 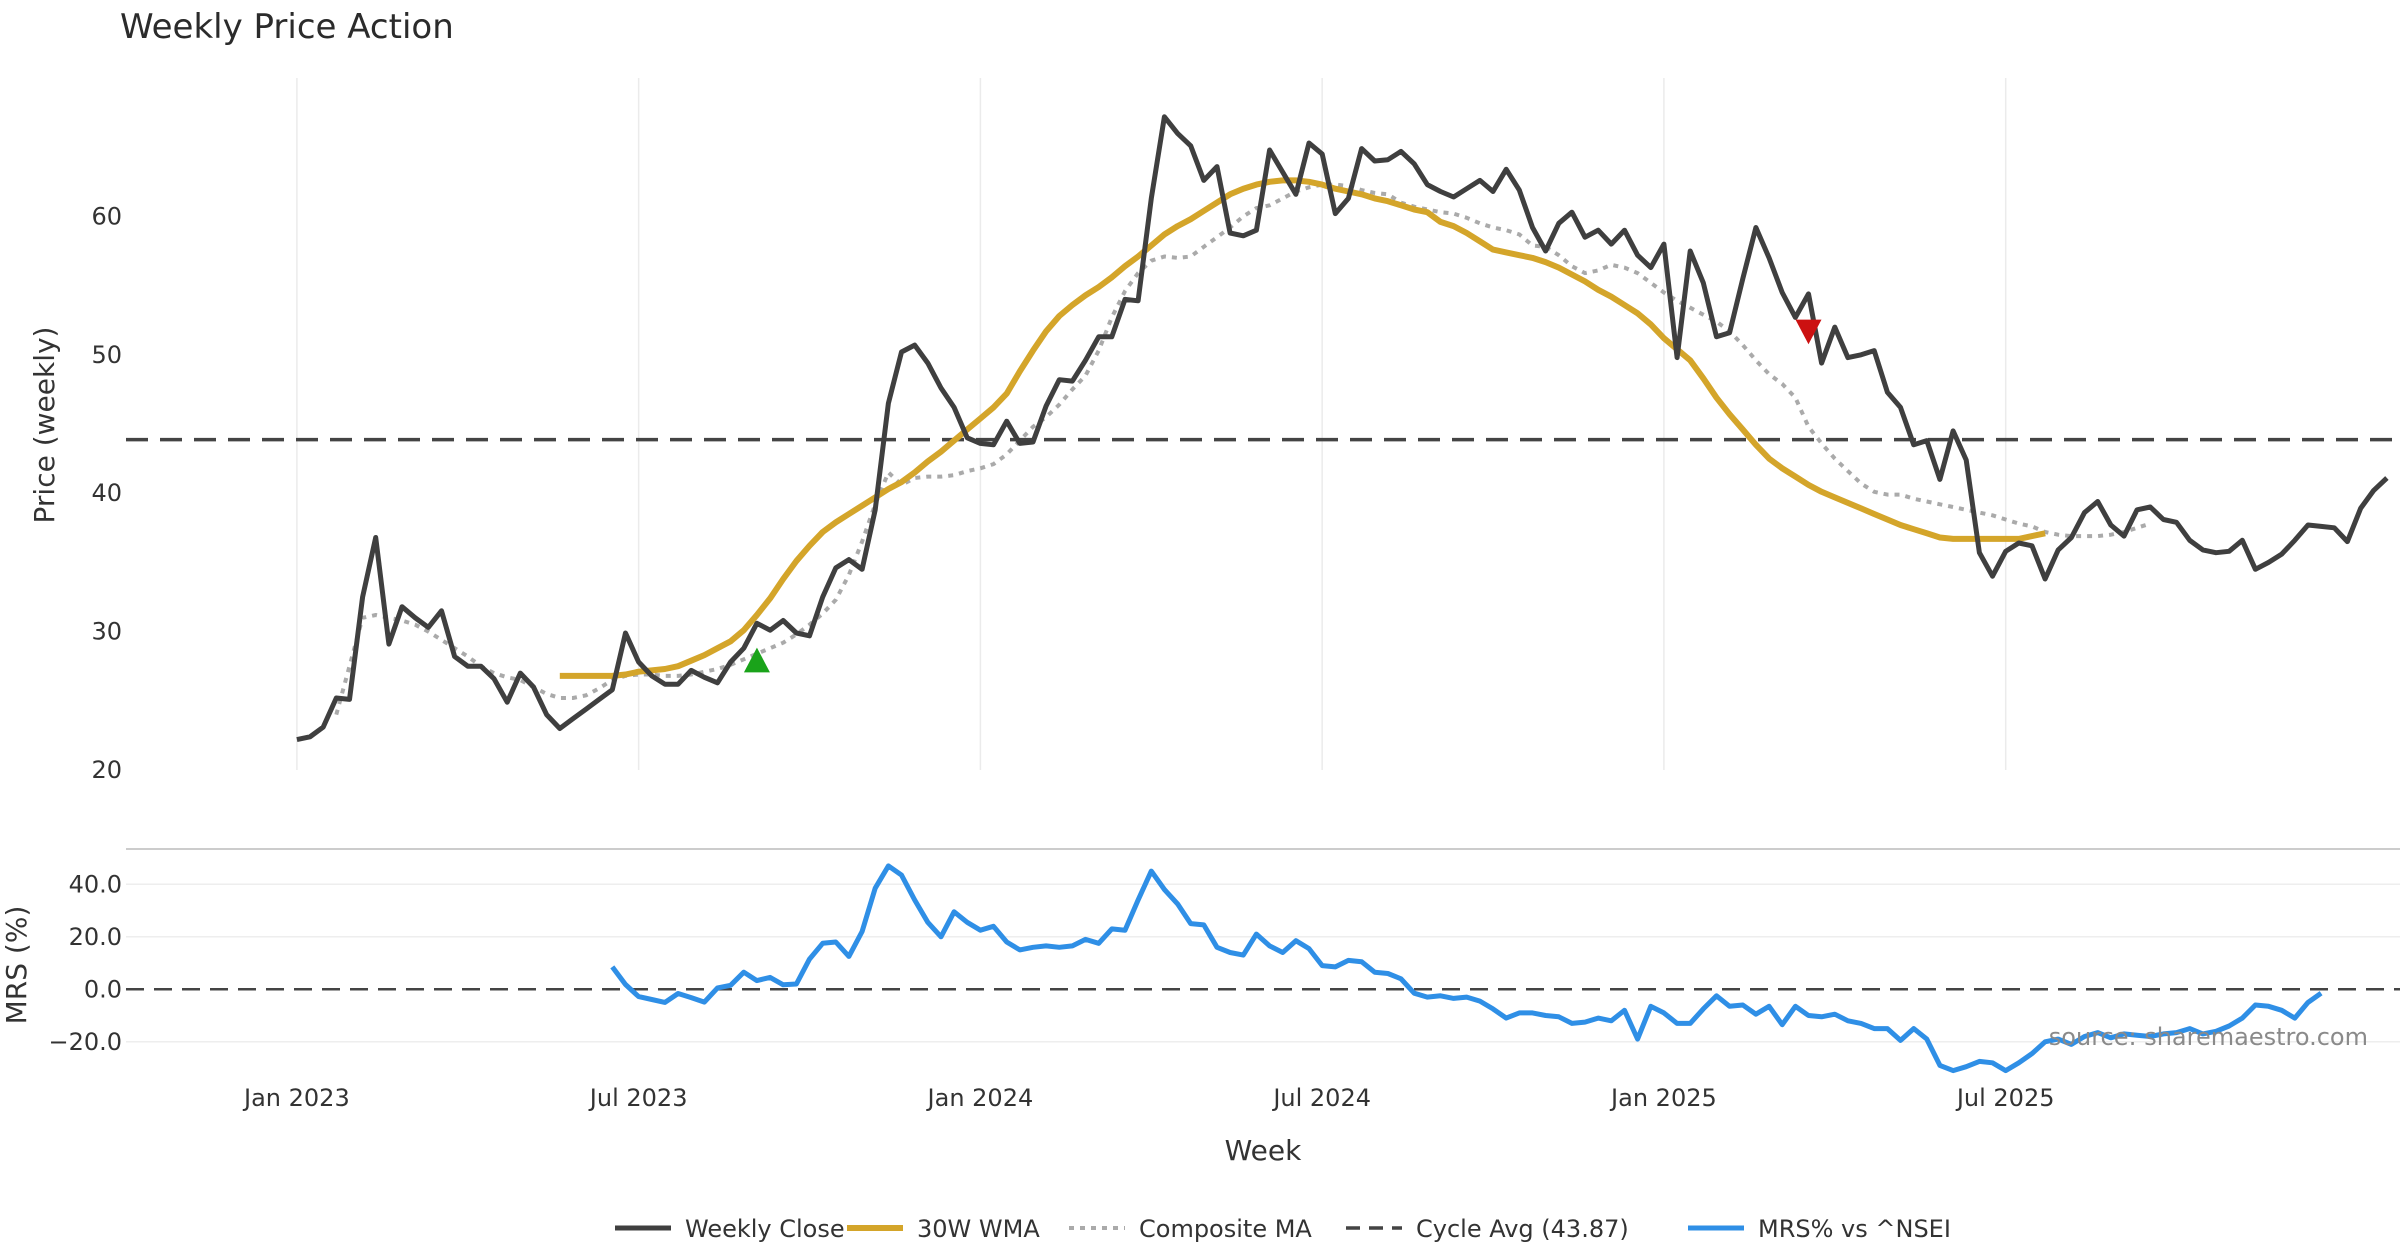 What do you see at coordinates (106, 216) in the screenshot?
I see `price-y-tick-60: 60` at bounding box center [106, 216].